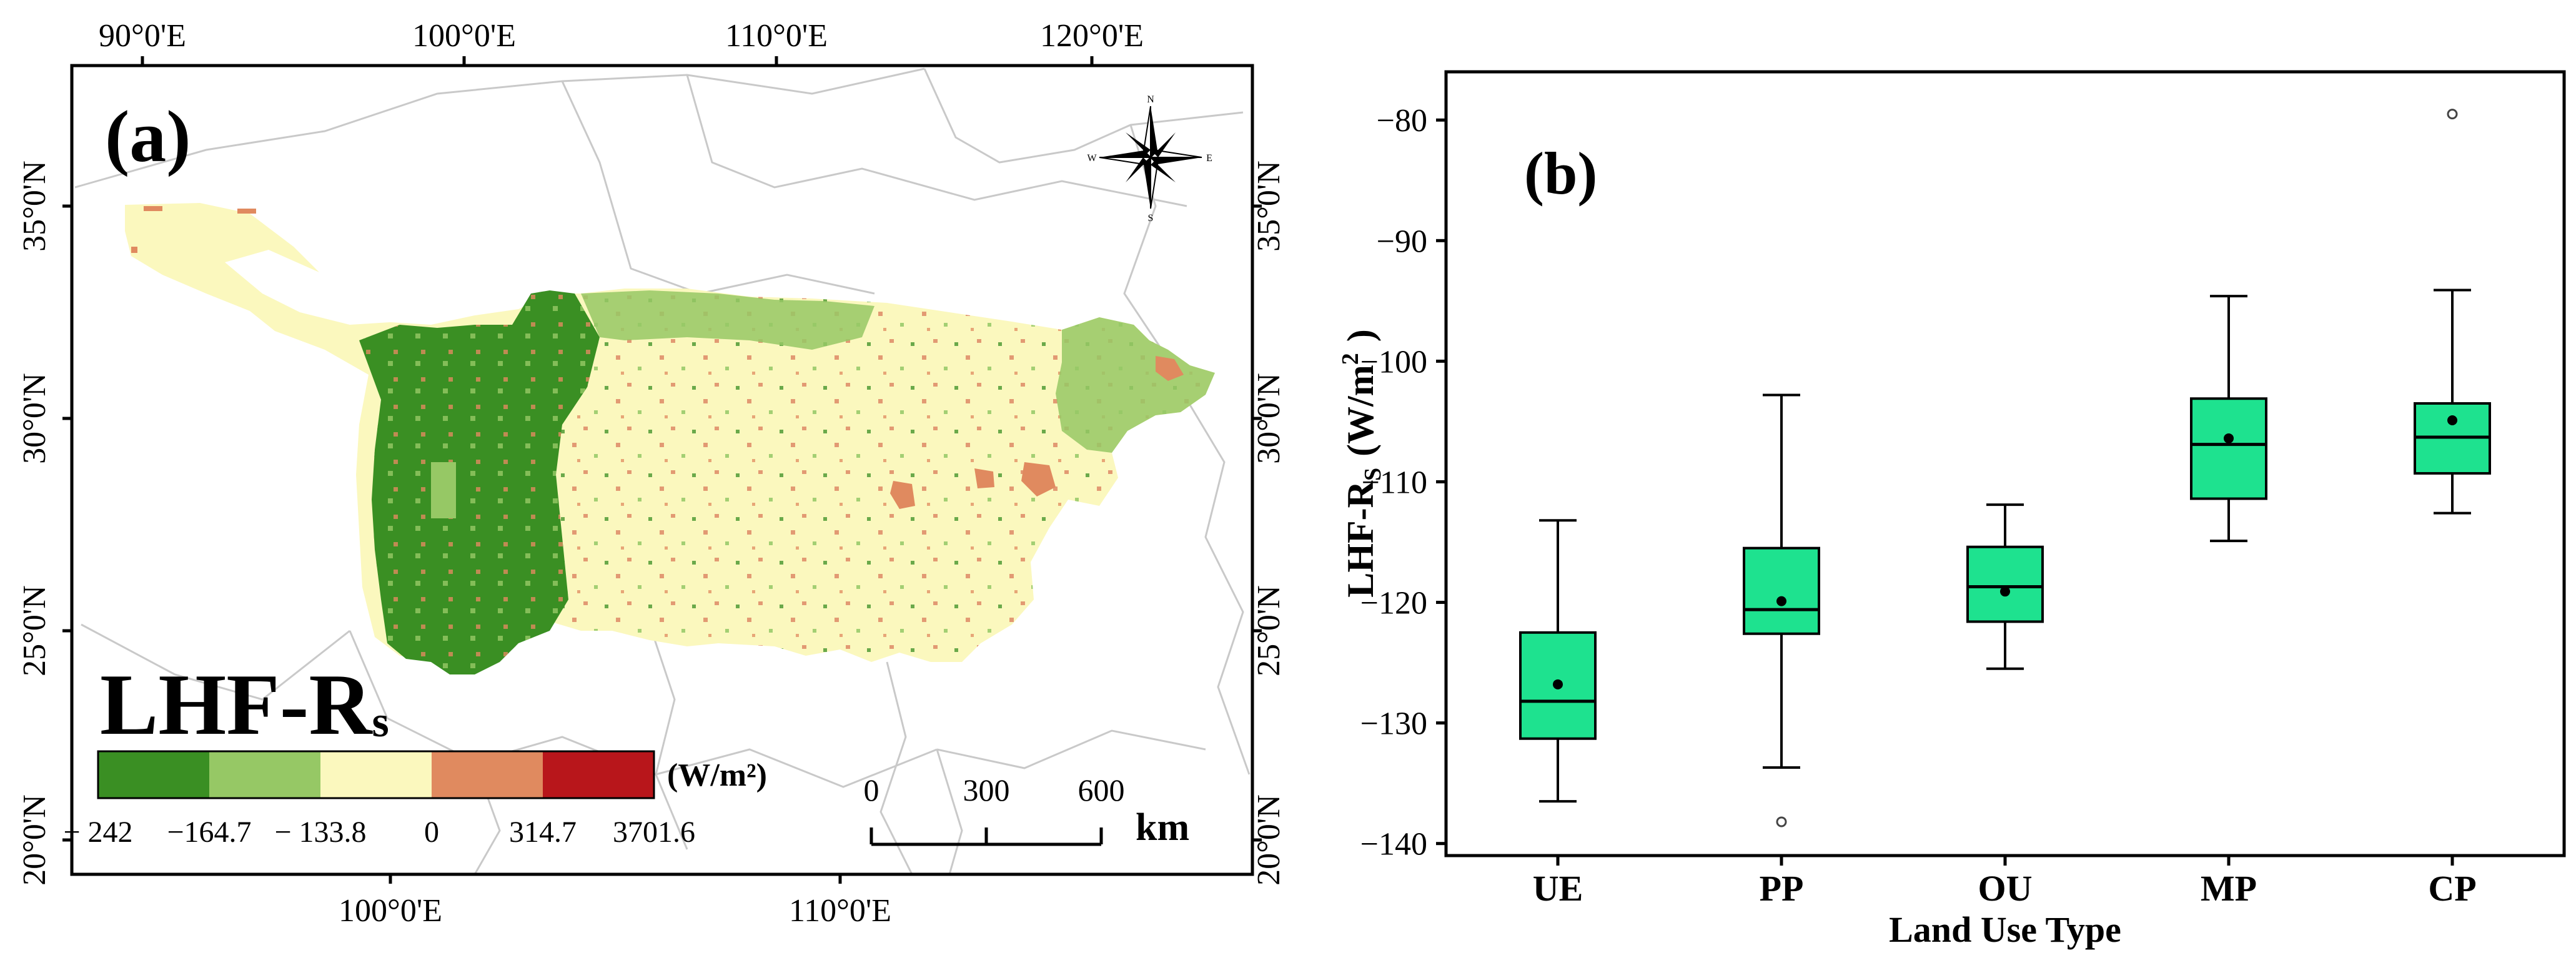 This screenshot has width=2576, height=968. I want to click on legend-break-3: − 133.8, so click(320, 832).